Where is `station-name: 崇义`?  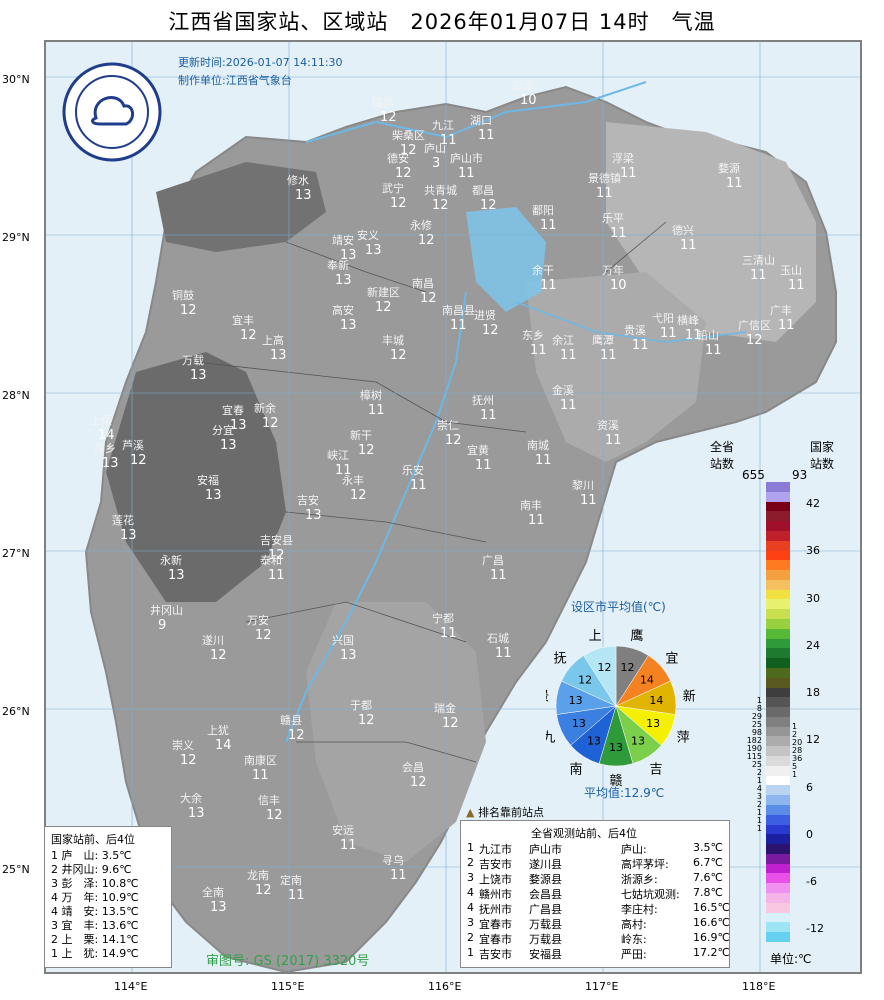
station-name: 崇义 is located at coordinates (183, 745).